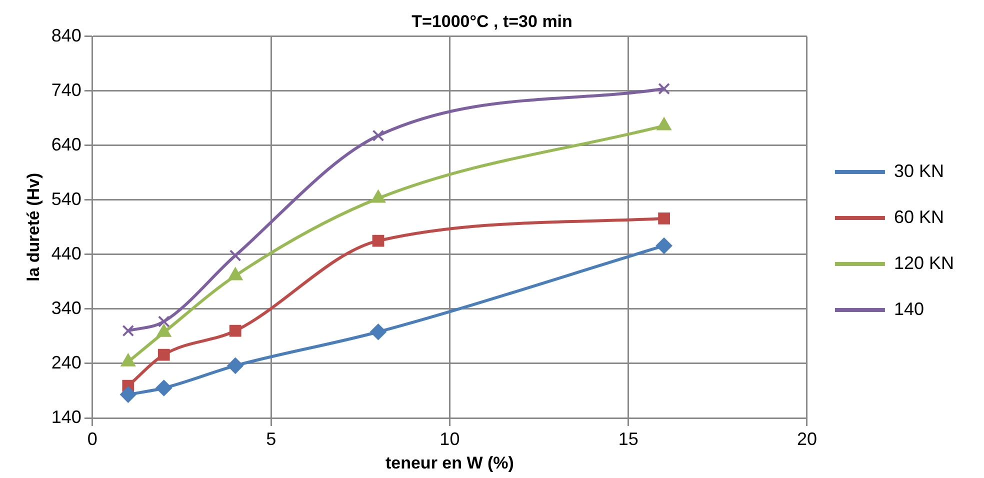 The image size is (984, 478). Describe the element at coordinates (919, 216) in the screenshot. I see `legend-label: 60 KN` at that location.